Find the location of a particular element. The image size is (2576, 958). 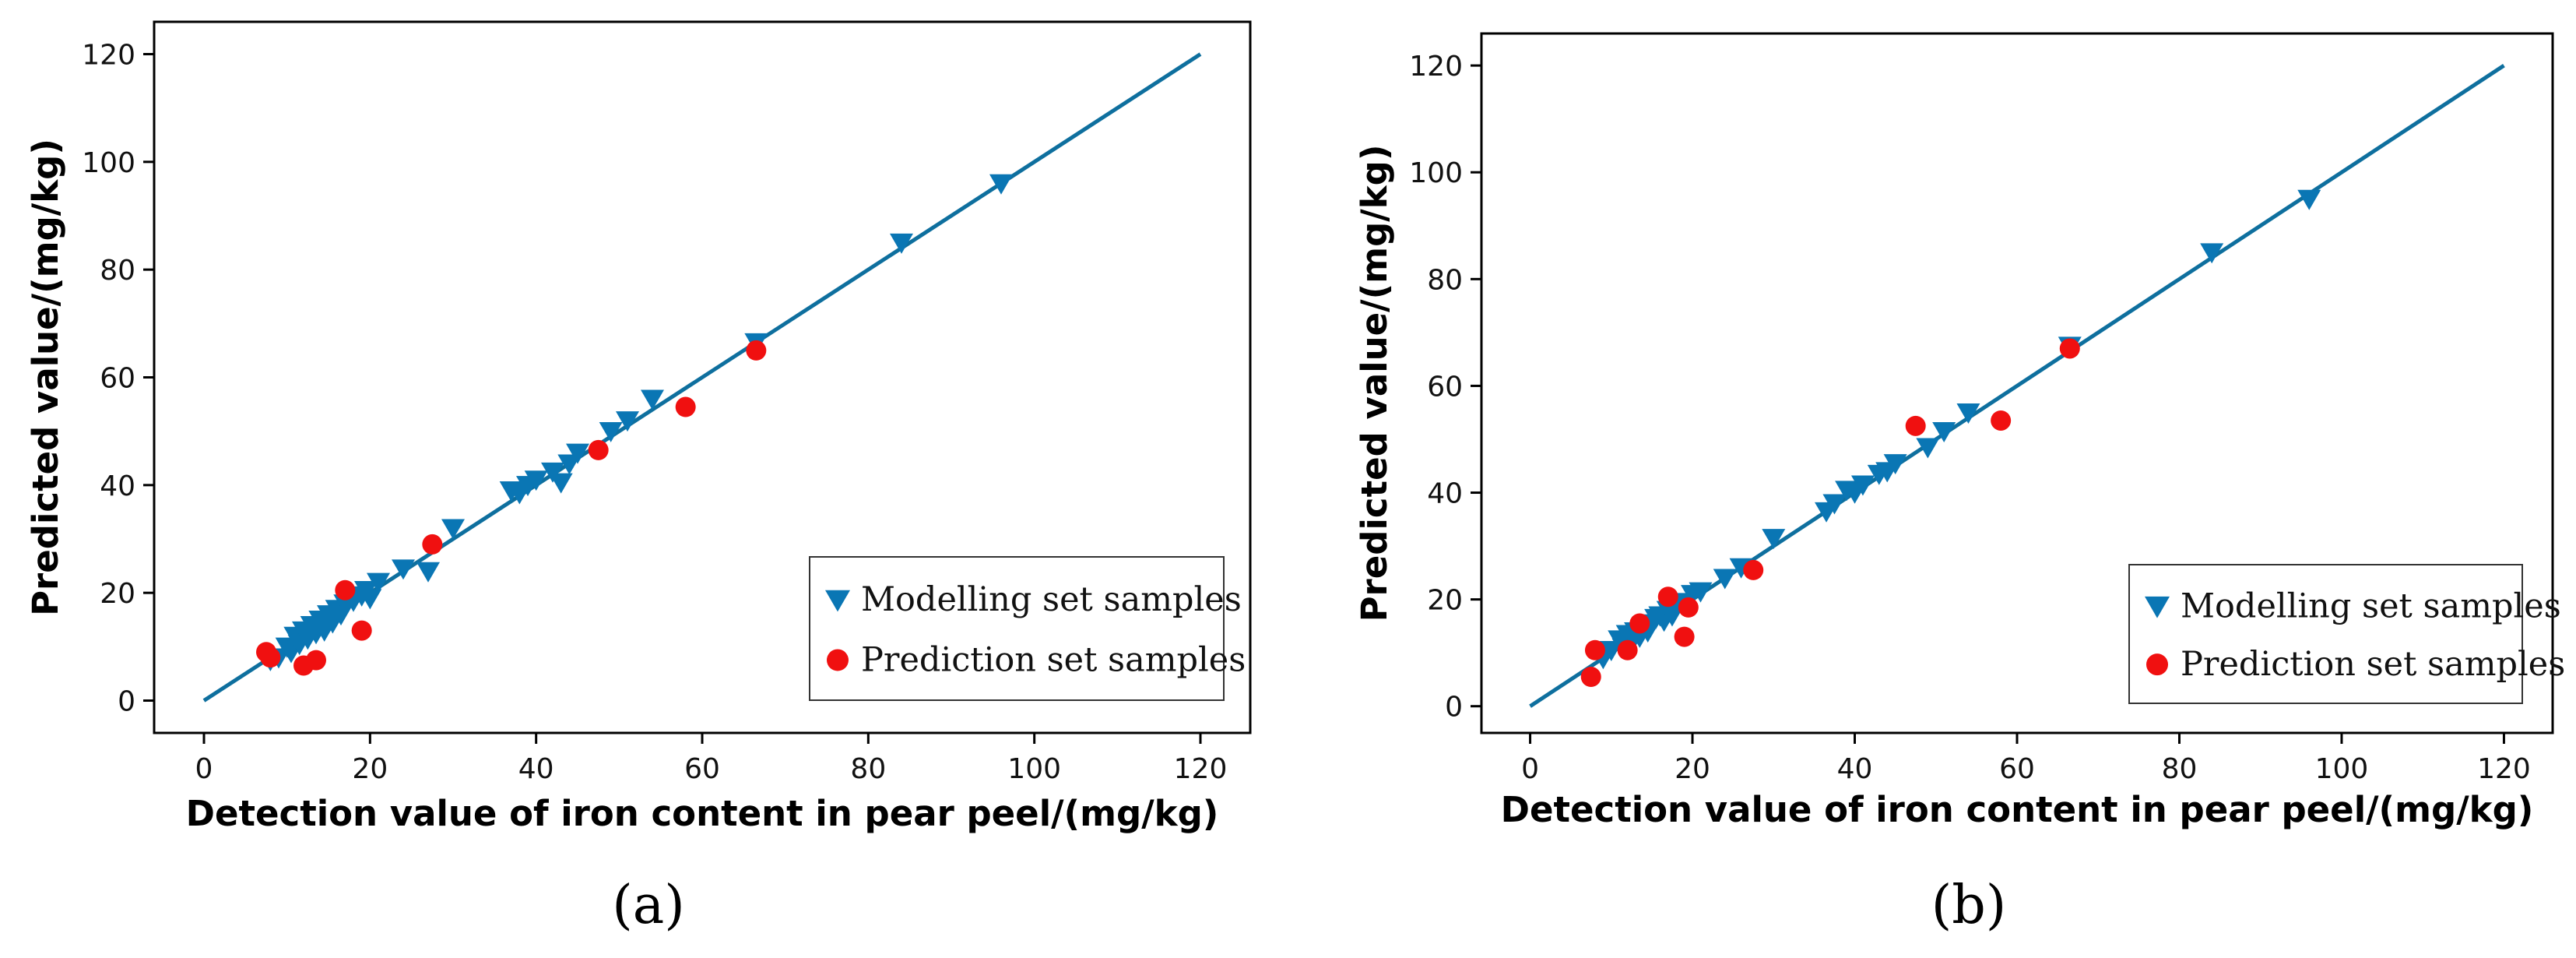

panel-label: (b) is located at coordinates (1969, 905).